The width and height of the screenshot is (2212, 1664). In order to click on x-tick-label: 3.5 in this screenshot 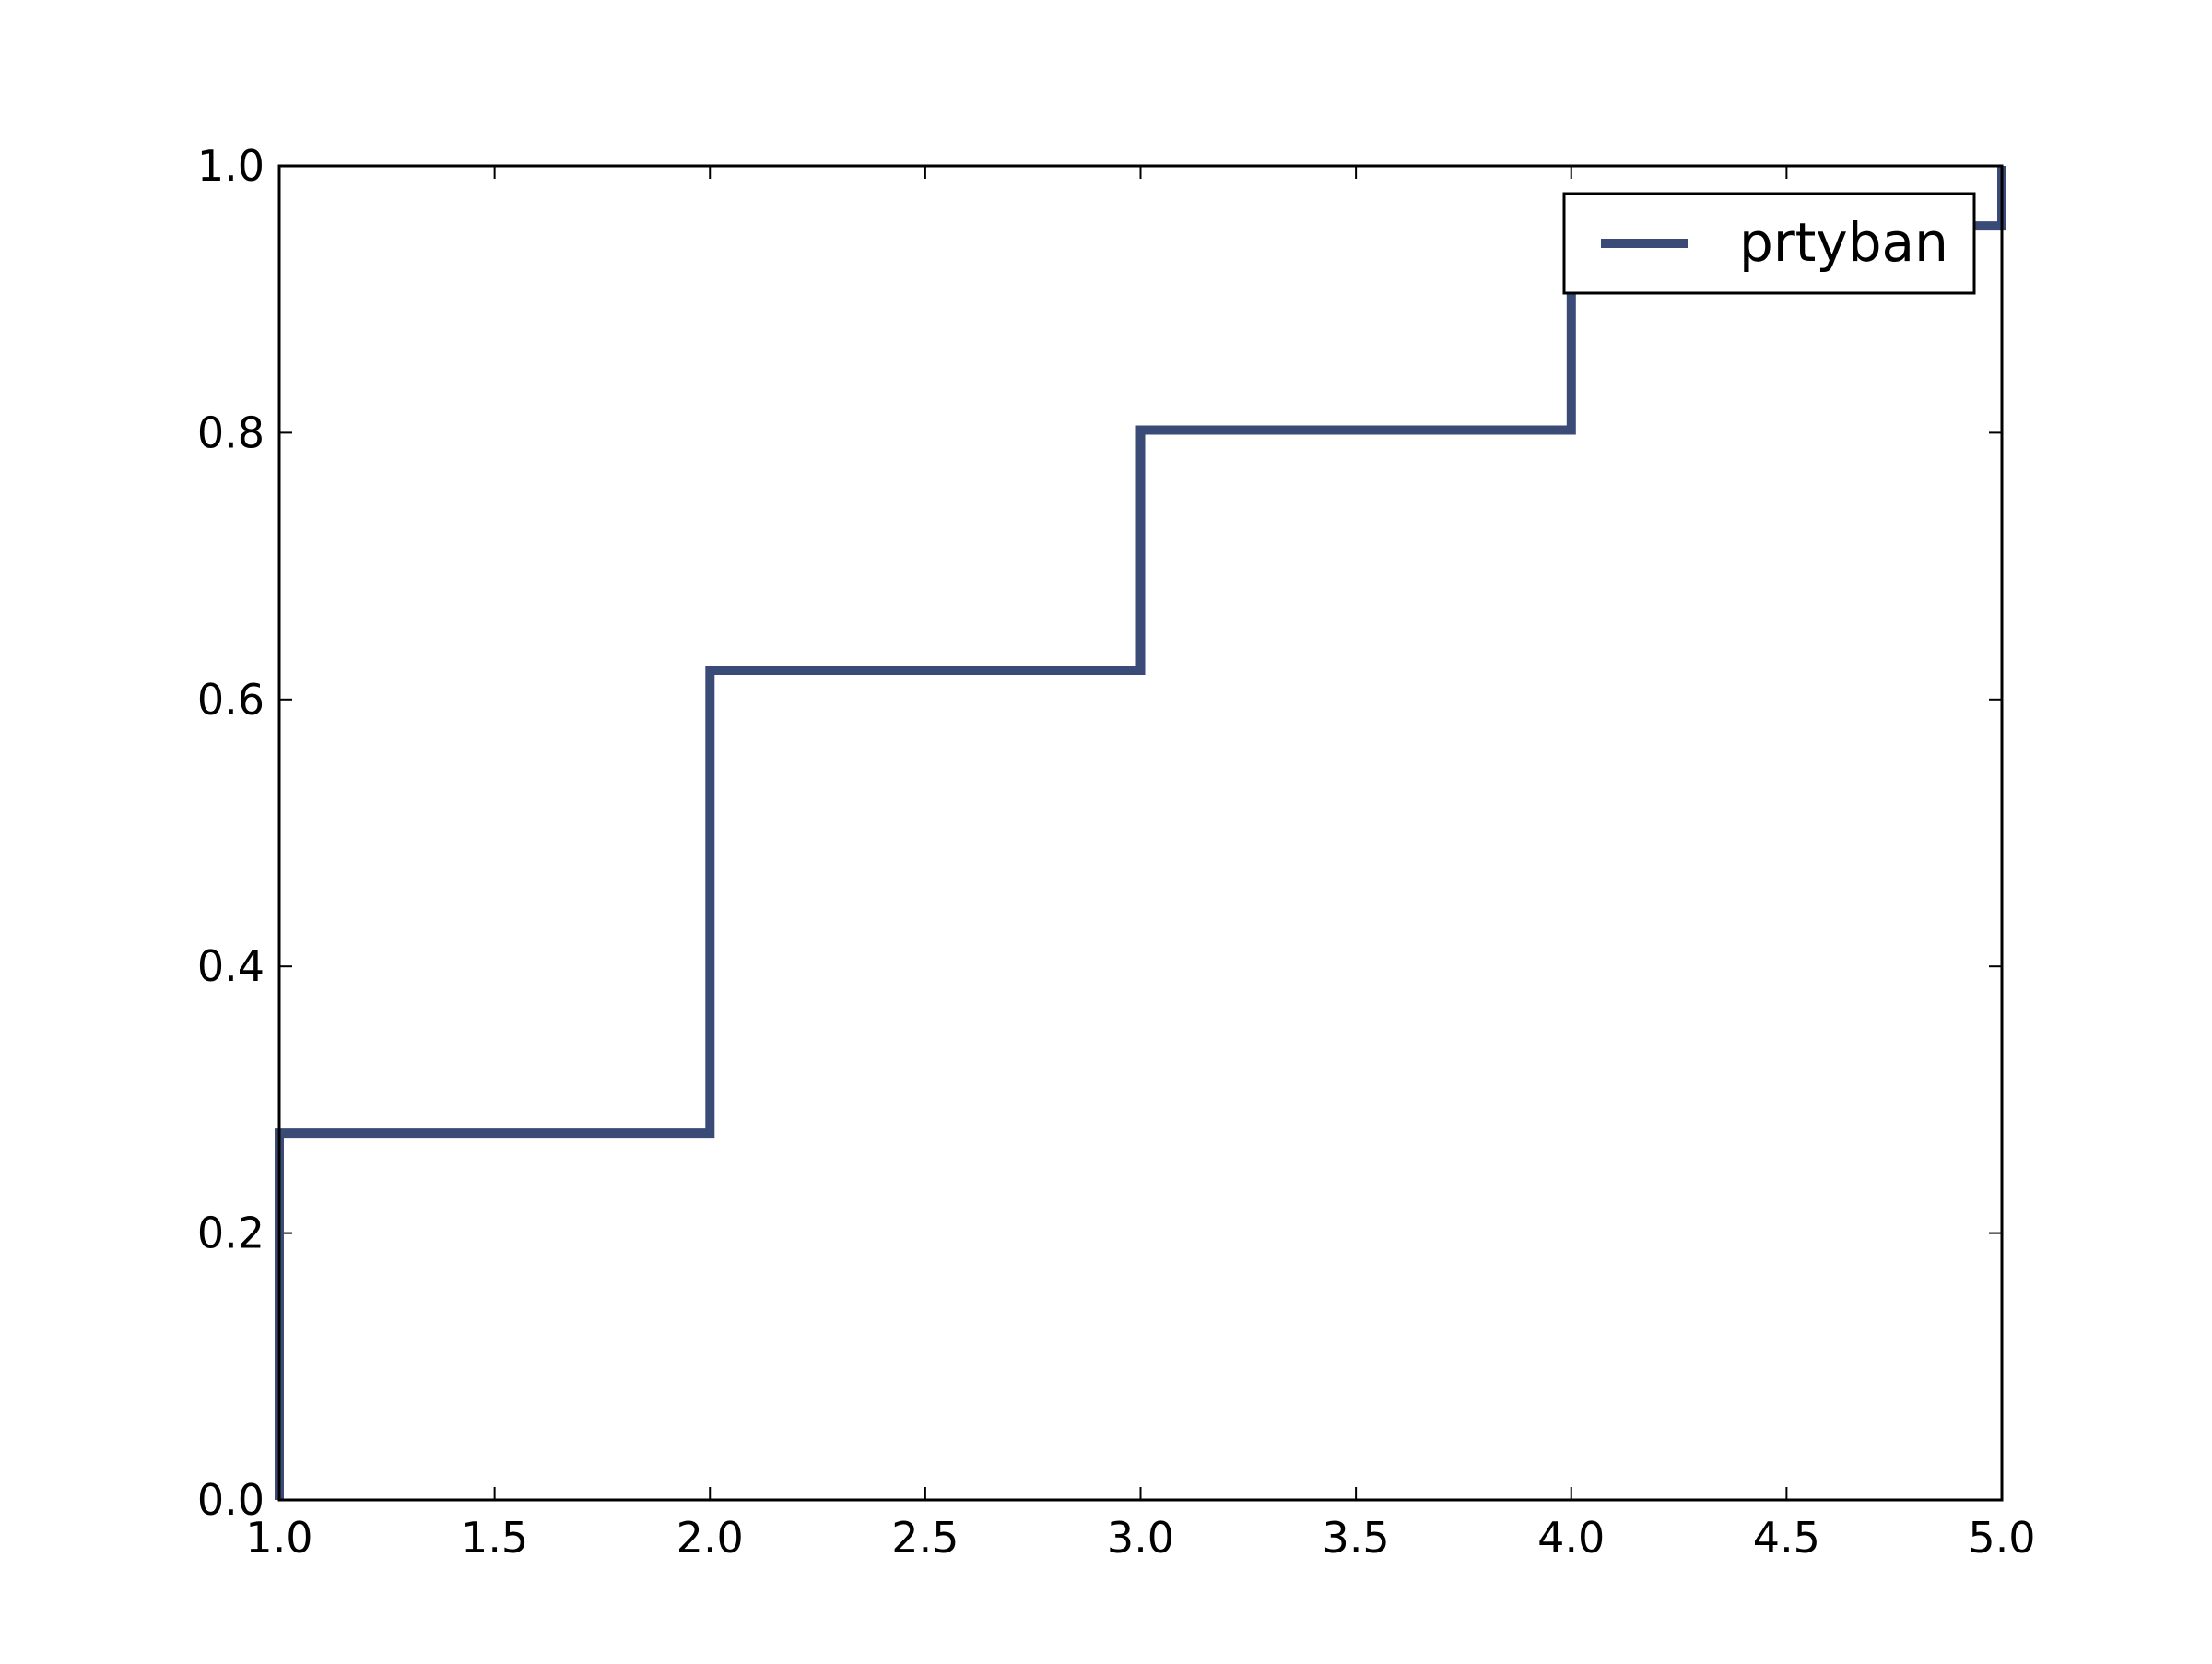, I will do `click(1356, 1538)`.